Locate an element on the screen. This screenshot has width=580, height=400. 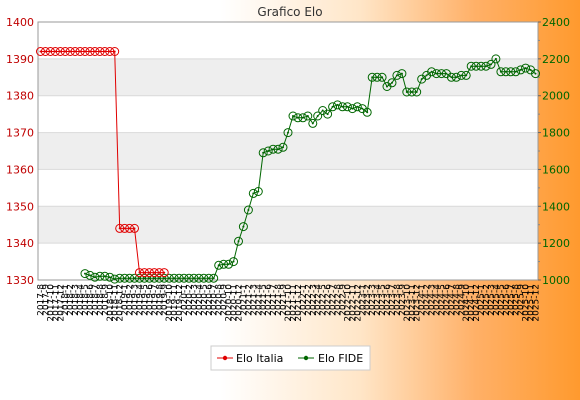
x-tick-label: 2023-12 is located at coordinates (418, 303).